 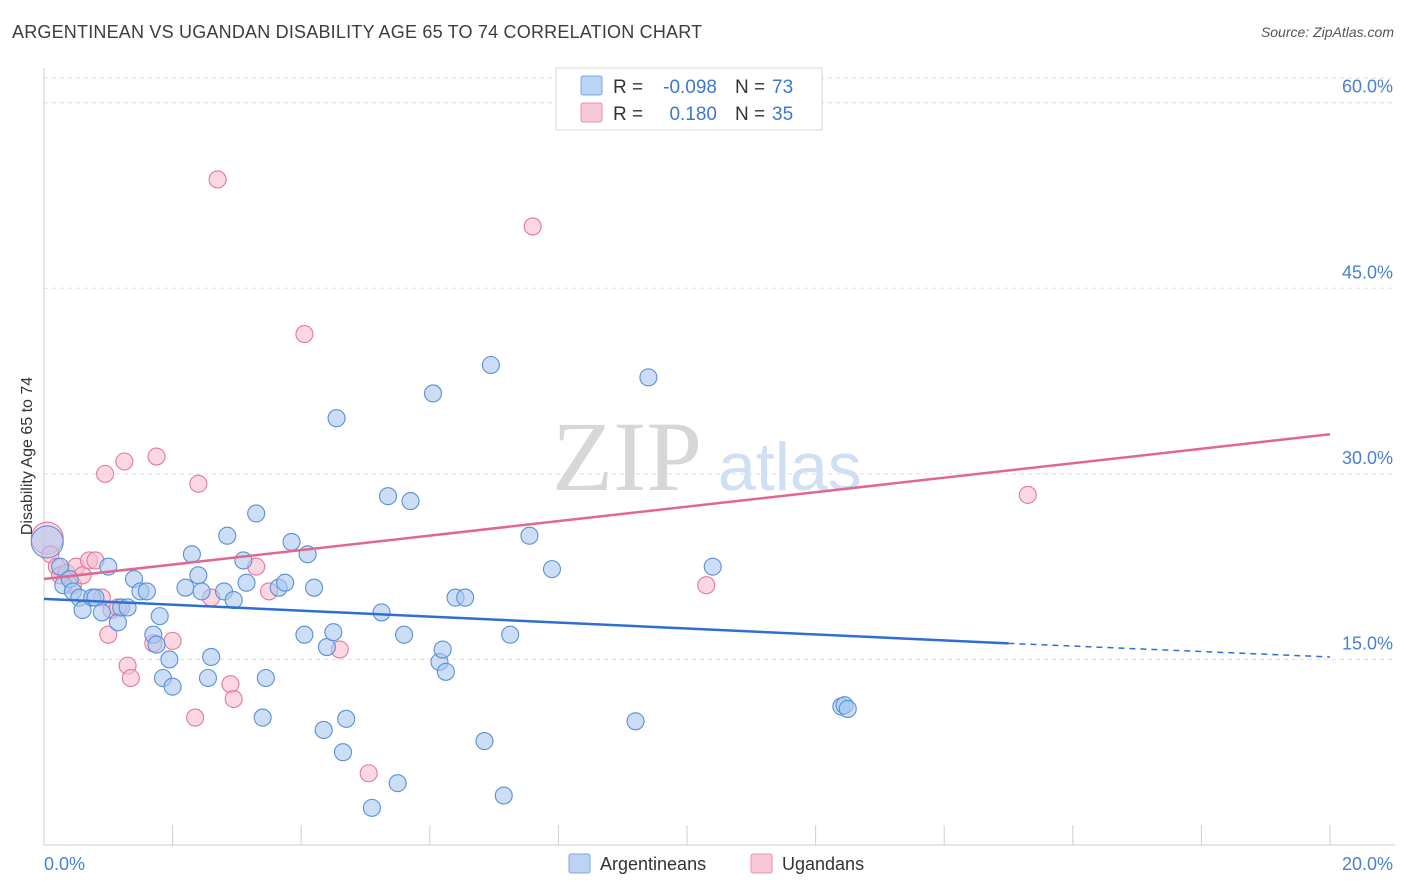 I want to click on y-tick-label-15: 15.0%, so click(x=1367, y=643).